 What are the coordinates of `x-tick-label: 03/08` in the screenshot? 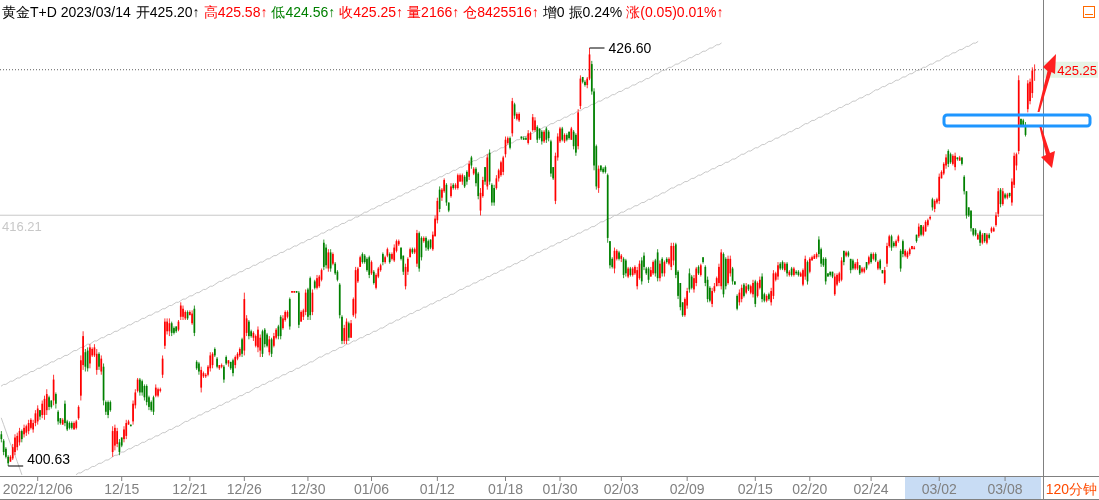 It's located at (1005, 489).